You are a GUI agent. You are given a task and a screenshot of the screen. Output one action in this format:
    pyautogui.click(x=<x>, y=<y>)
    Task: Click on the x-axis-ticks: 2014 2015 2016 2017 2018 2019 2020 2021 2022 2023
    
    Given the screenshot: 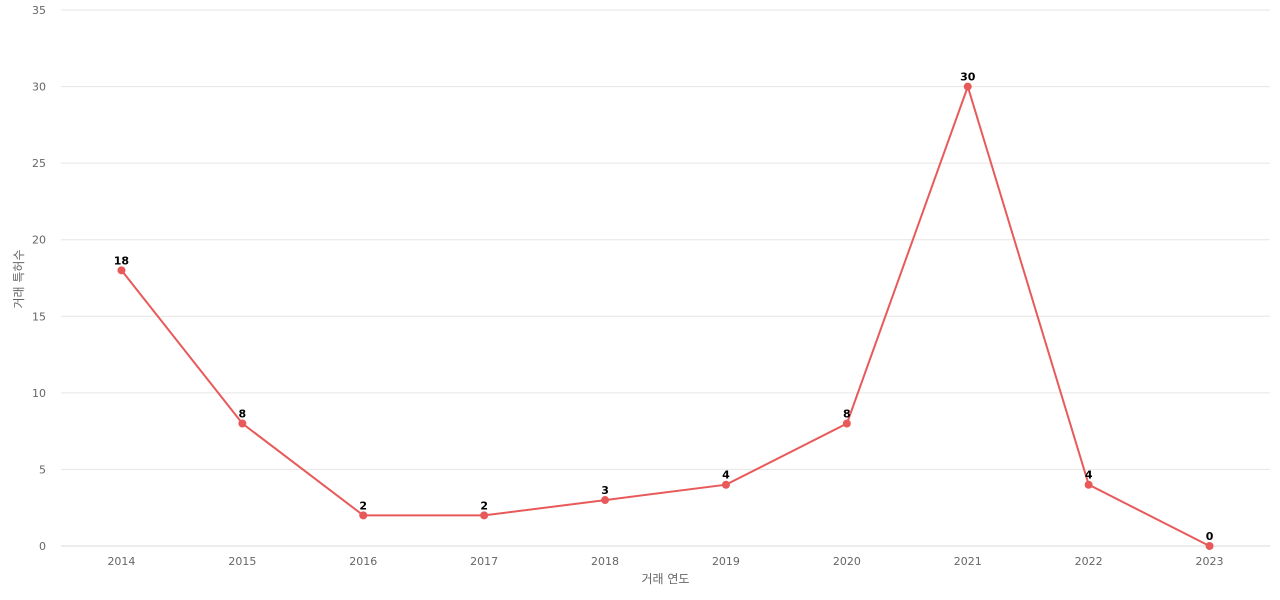 What is the action you would take?
    pyautogui.click(x=665, y=561)
    